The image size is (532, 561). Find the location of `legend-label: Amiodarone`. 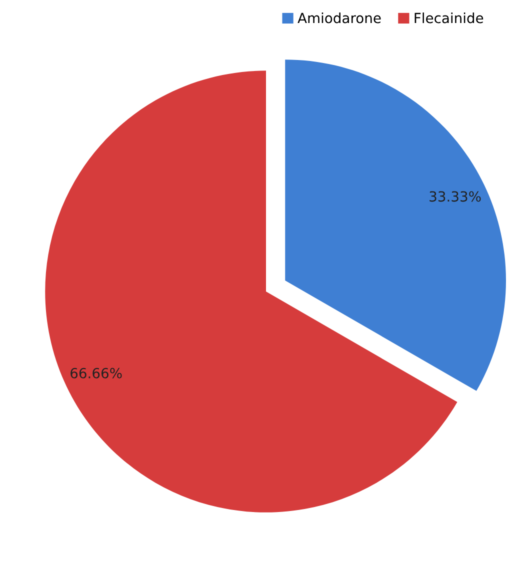

legend-label: Amiodarone is located at coordinates (339, 18).